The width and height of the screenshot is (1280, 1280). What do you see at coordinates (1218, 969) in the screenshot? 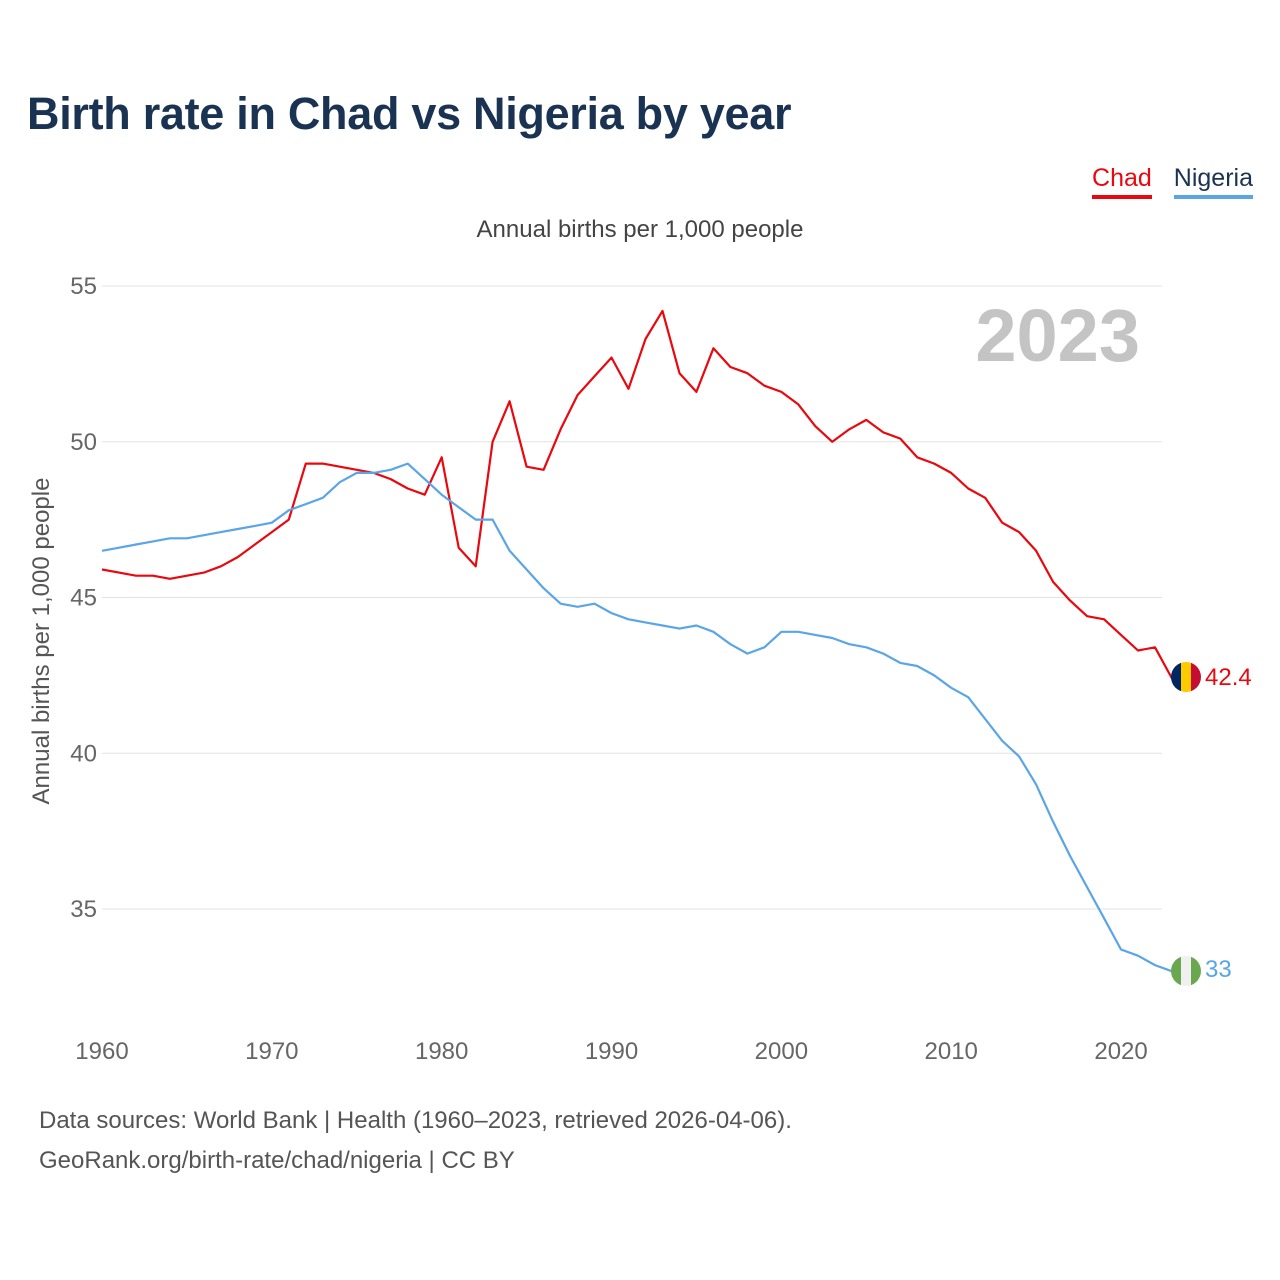
I see `nigeria-end-value: 33` at bounding box center [1218, 969].